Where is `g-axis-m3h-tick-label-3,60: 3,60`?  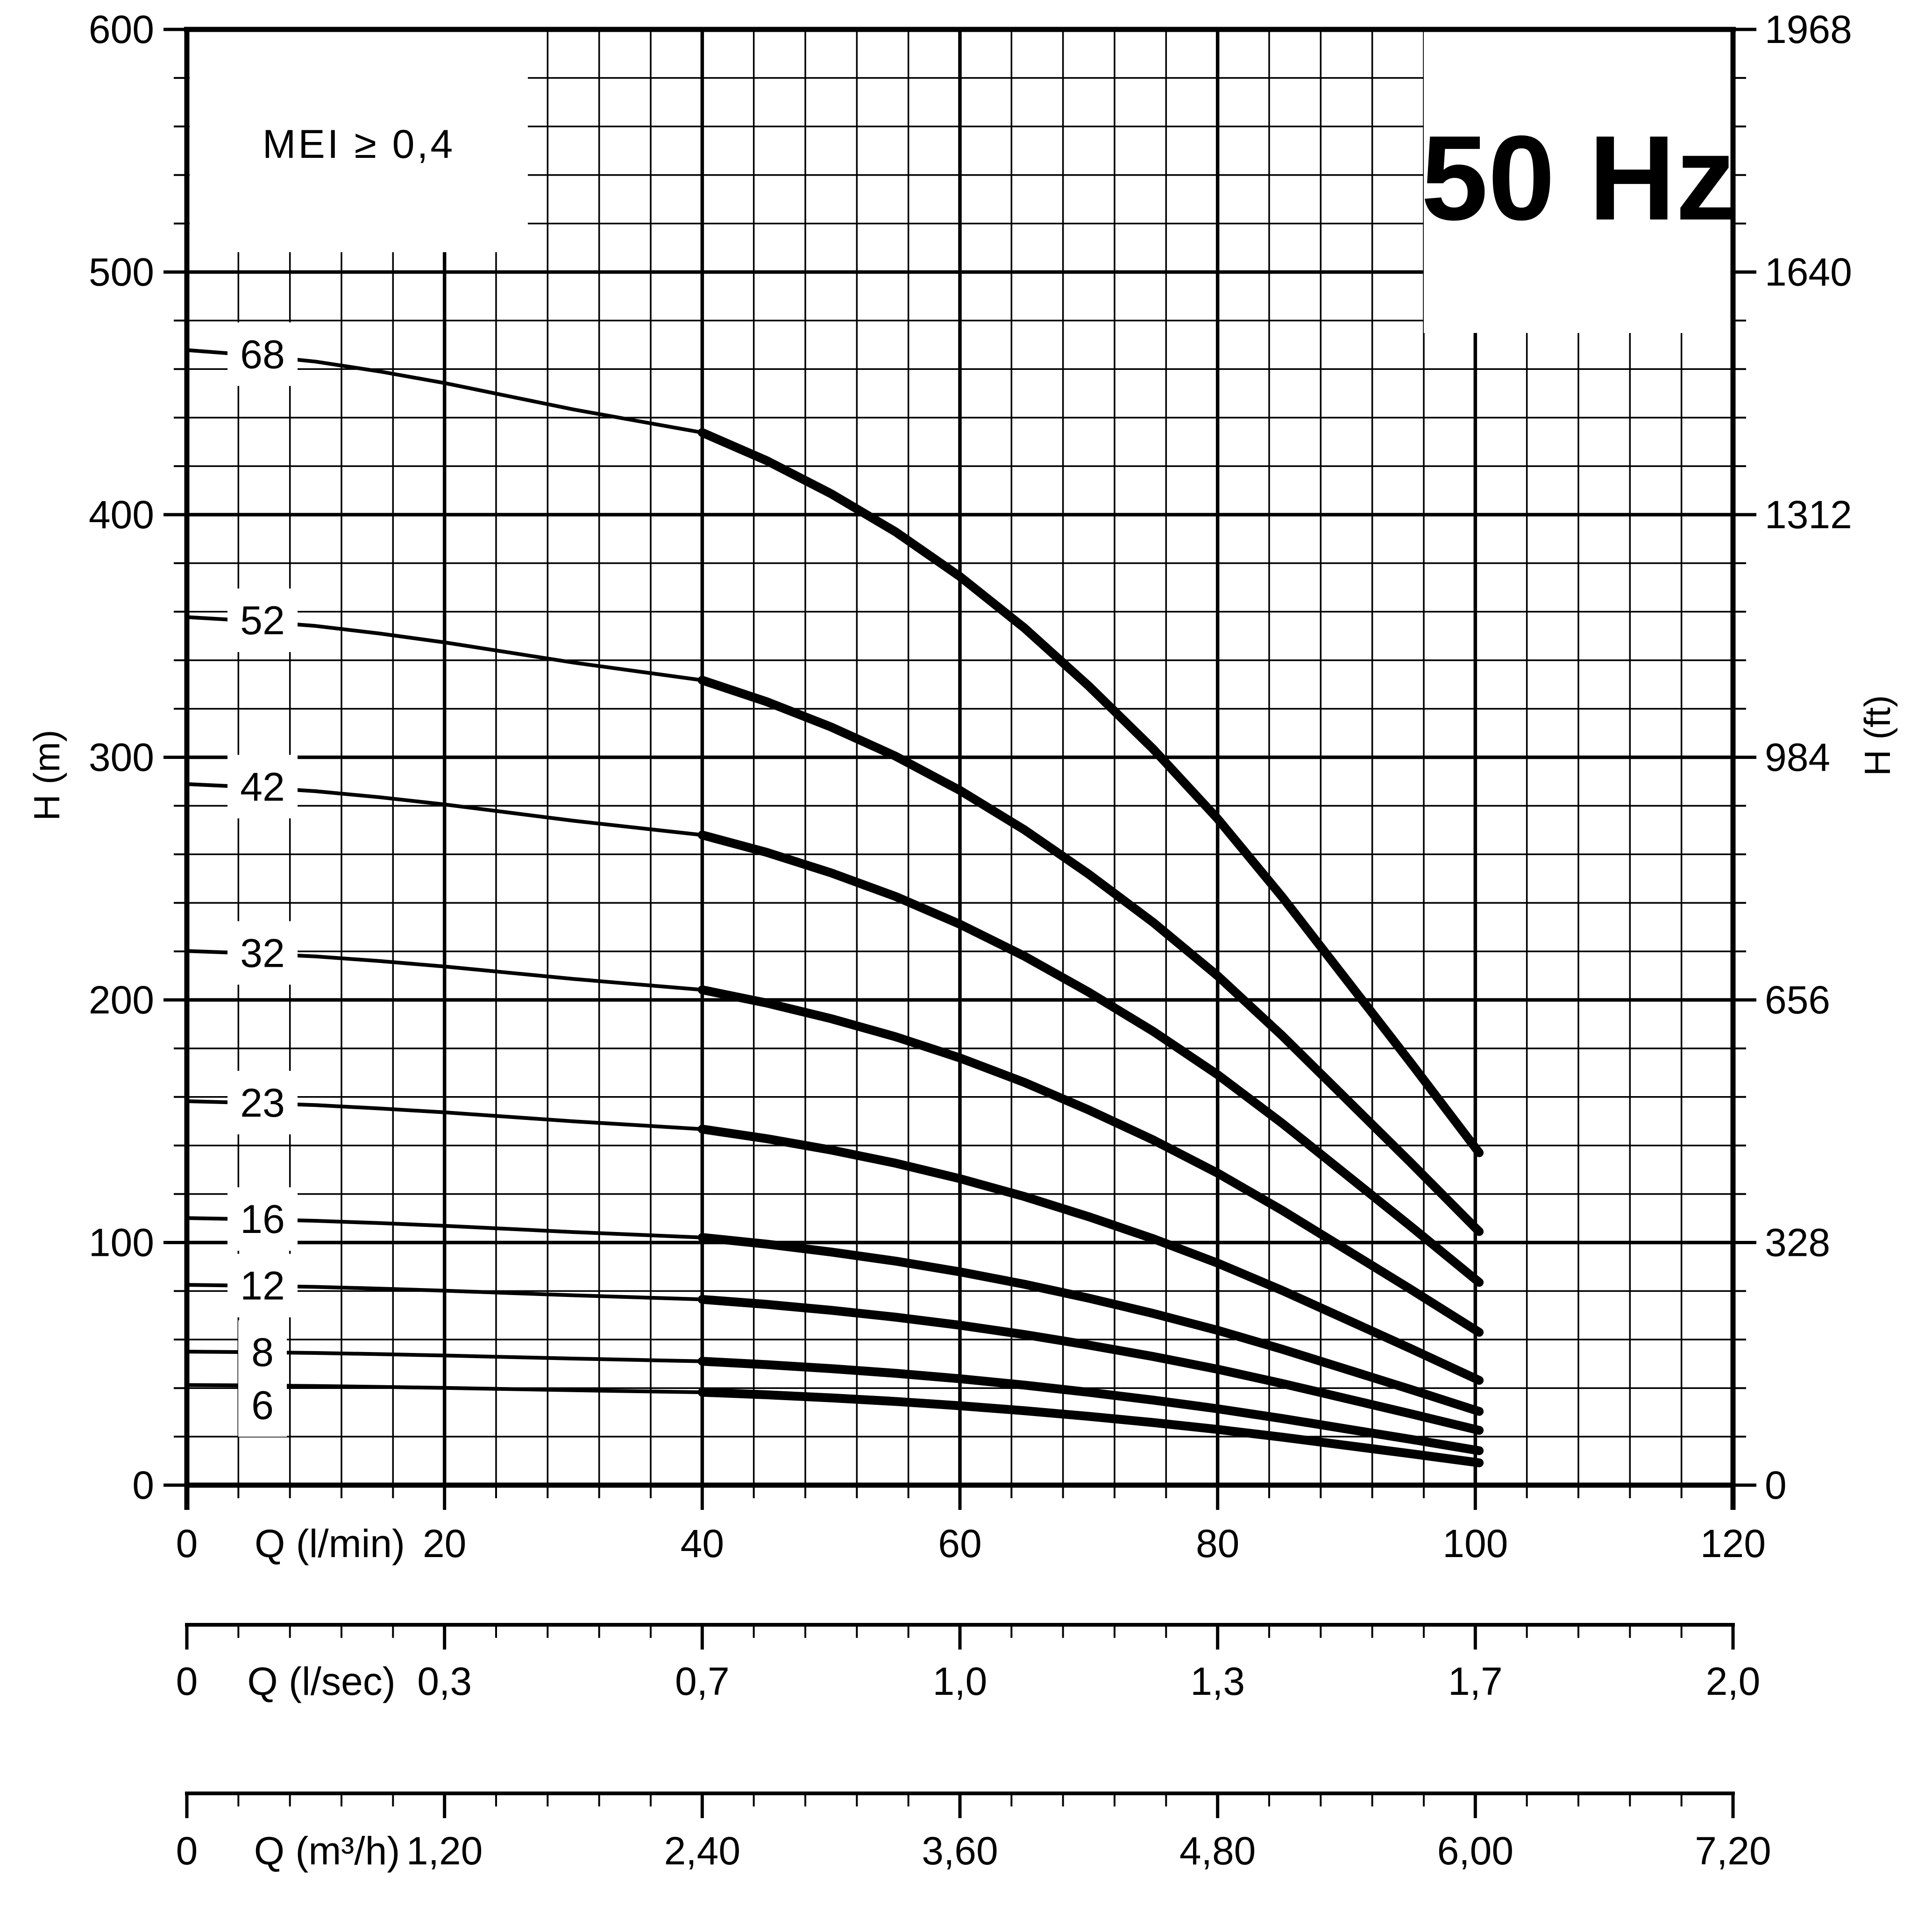 g-axis-m3h-tick-label-3,60: 3,60 is located at coordinates (960, 1851).